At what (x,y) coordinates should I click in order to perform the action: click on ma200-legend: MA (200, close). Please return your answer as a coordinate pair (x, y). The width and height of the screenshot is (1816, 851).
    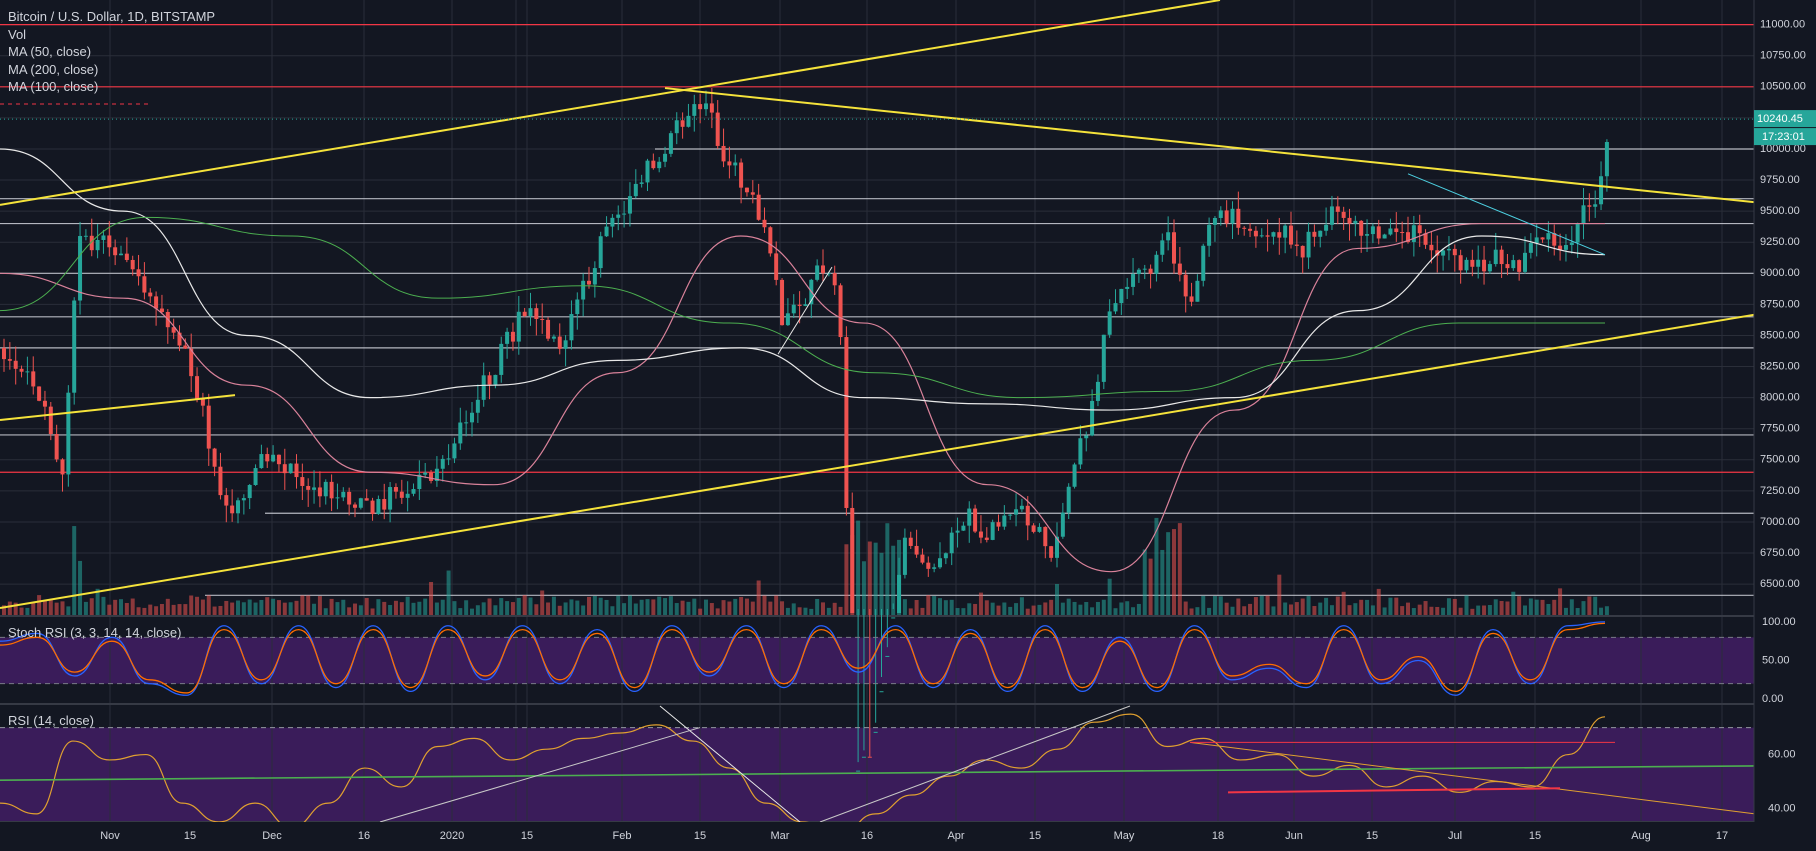
    Looking at the image, I should click on (53, 69).